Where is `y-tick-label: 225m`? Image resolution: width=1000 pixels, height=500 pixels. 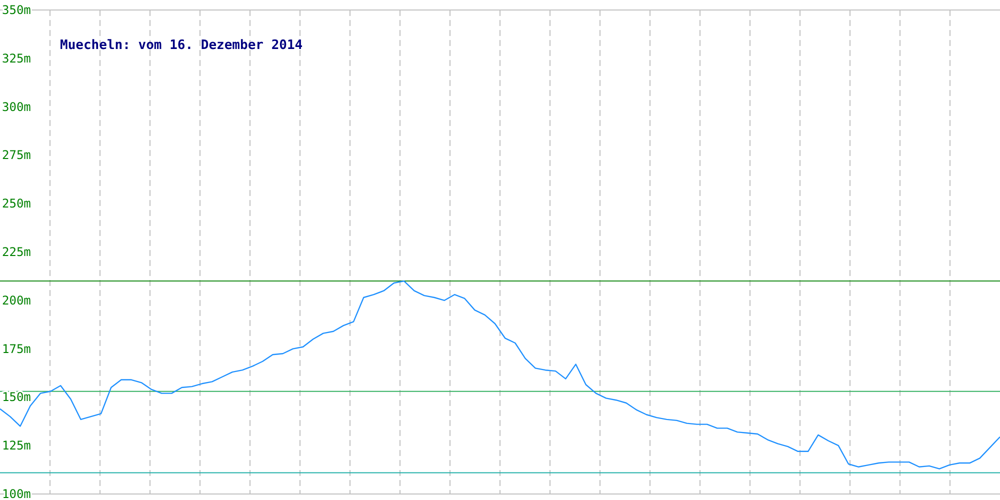
y-tick-label: 225m is located at coordinates (16, 252).